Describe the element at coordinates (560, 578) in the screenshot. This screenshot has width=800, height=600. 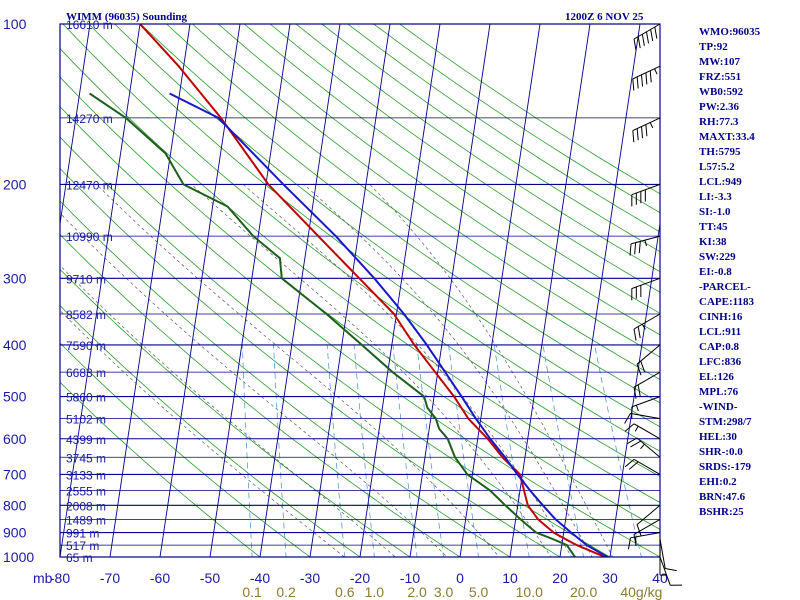
I see `temperature-tick-label: 20` at that location.